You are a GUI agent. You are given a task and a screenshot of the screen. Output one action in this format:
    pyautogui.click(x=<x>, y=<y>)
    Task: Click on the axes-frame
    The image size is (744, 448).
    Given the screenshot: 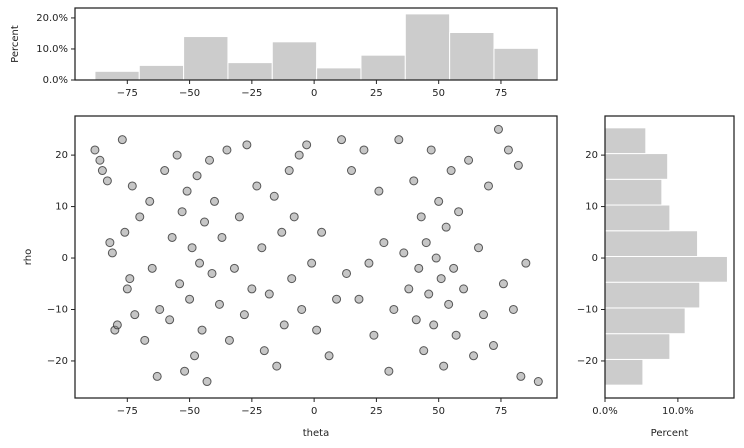 What is the action you would take?
    pyautogui.click(x=669, y=257)
    